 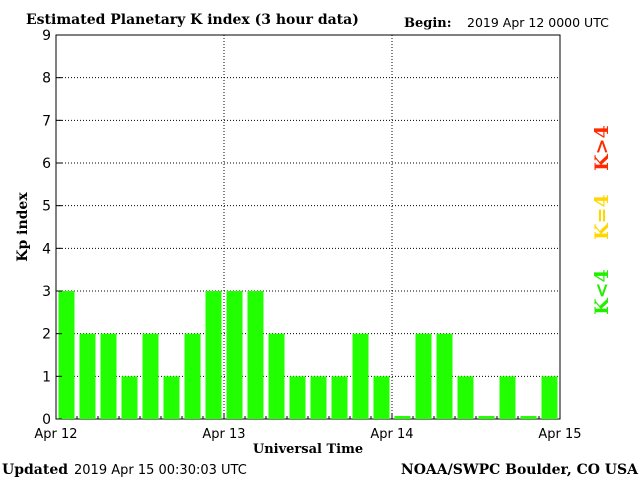 I want to click on updated-value: 2019 Apr 15 00:30:03 UTC, so click(x=160, y=470).